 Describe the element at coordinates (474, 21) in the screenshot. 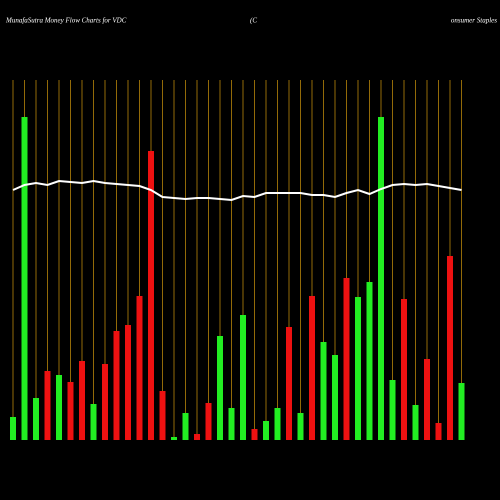

I see `chart-subtitle: onsumer Staples` at that location.